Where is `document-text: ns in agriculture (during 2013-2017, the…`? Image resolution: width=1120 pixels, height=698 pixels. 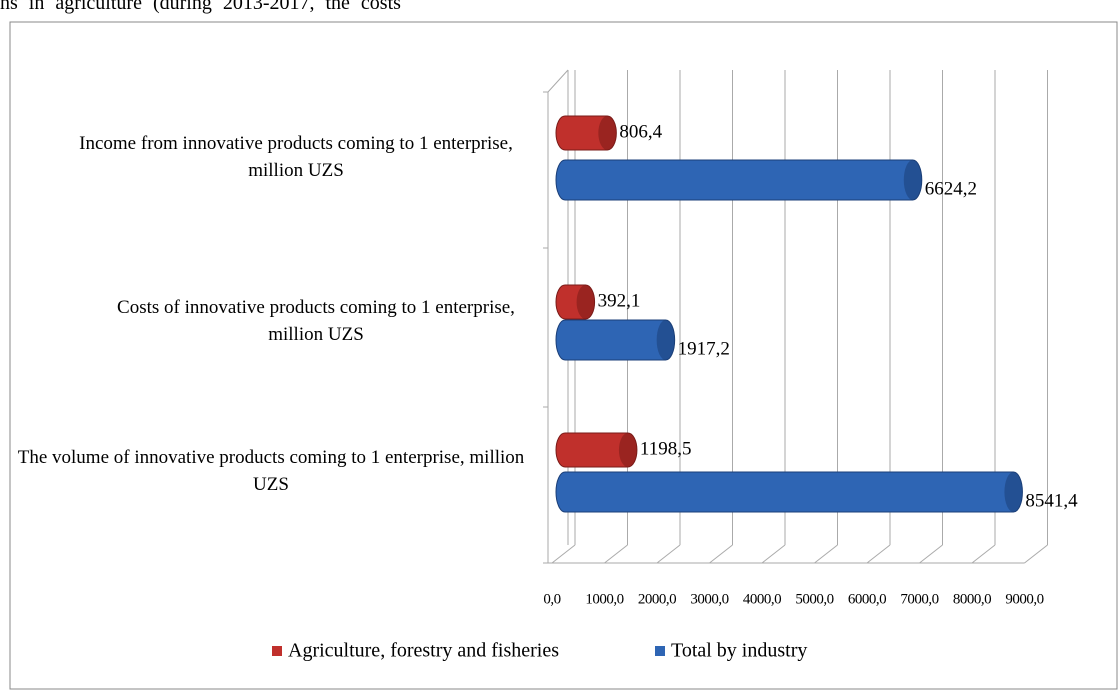
document-text: ns in agriculture (during 2013-2017, the… is located at coordinates (200, 7).